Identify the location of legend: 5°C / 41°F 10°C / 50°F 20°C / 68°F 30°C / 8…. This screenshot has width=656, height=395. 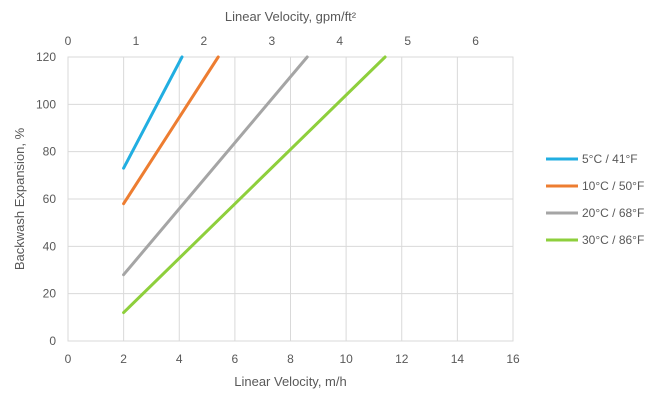
(595, 199).